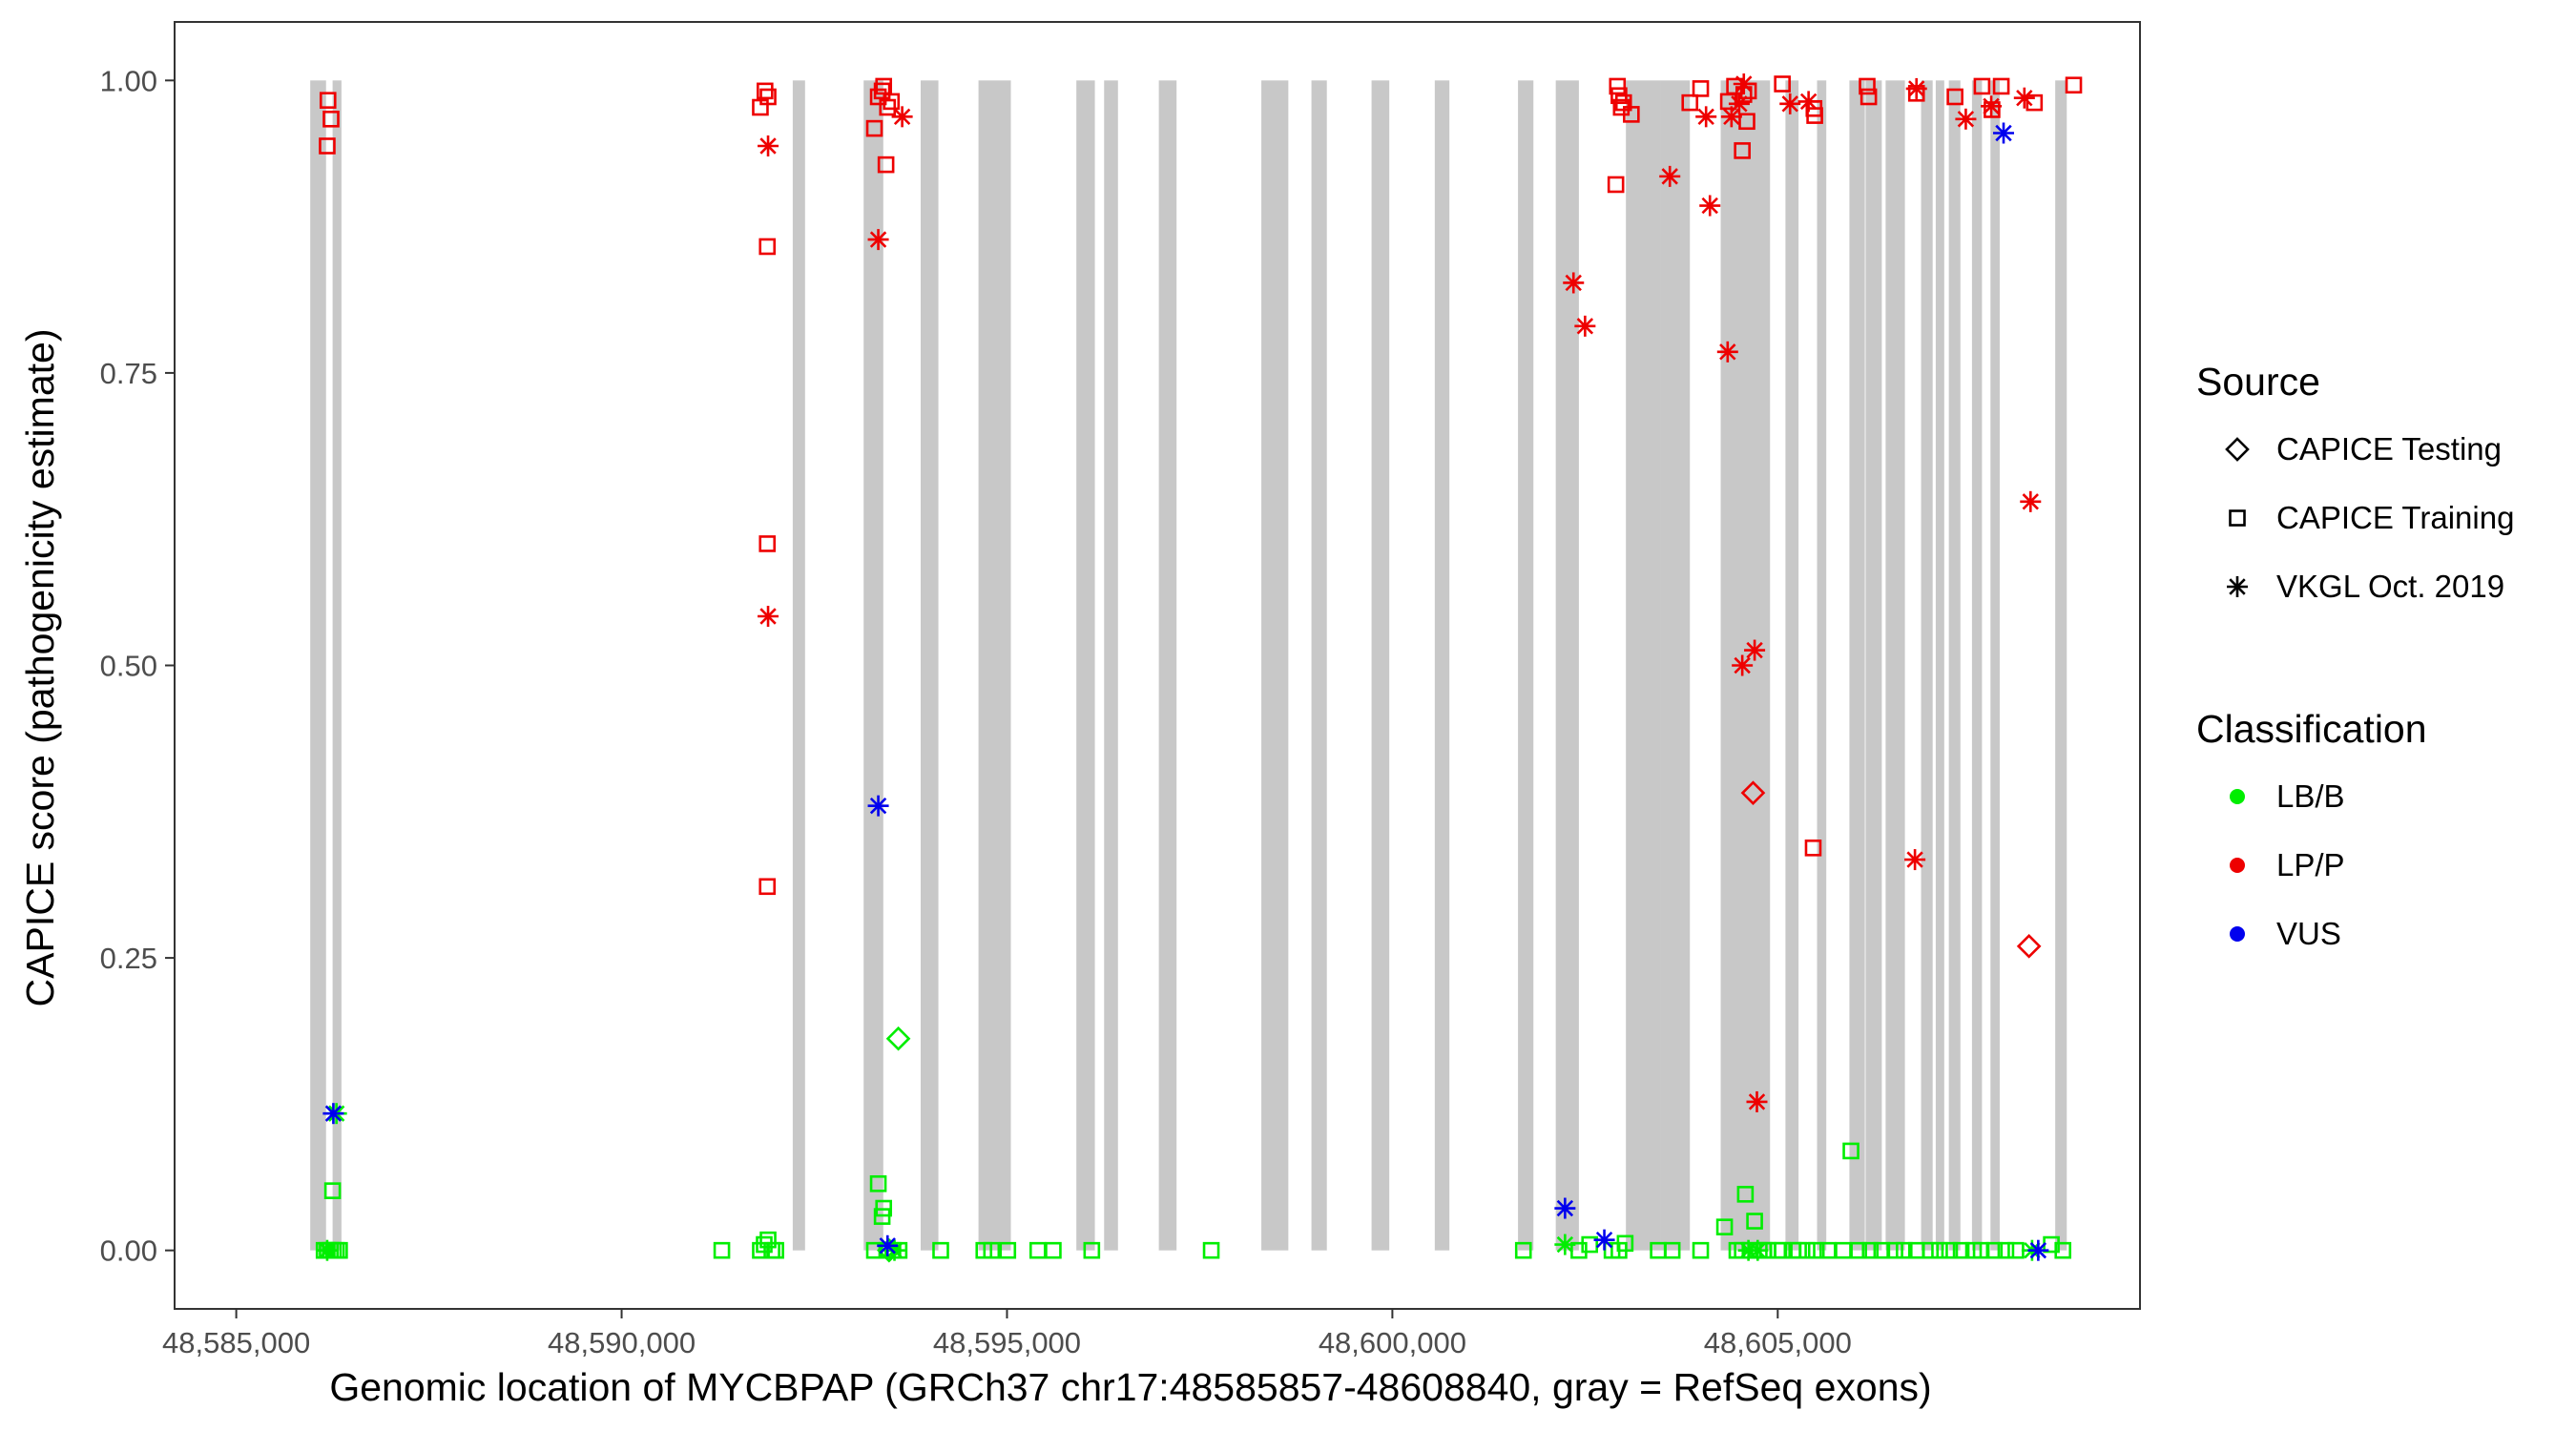 The image size is (2576, 1431). I want to click on y-tick-label: 0.25, so click(128, 958).